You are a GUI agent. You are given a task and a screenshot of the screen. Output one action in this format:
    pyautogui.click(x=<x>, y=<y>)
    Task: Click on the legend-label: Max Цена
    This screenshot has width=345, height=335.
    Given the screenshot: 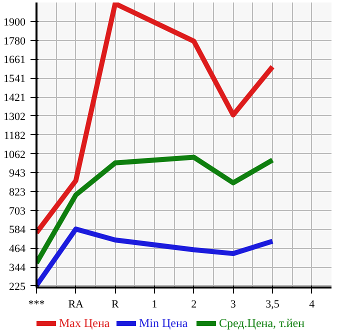 What is the action you would take?
    pyautogui.click(x=84, y=323)
    